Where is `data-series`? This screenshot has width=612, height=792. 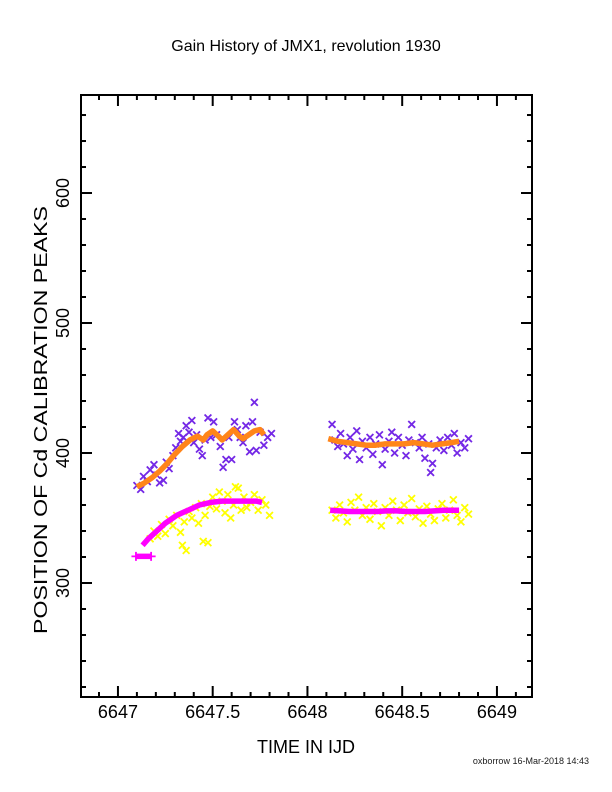 data-series is located at coordinates (302, 479).